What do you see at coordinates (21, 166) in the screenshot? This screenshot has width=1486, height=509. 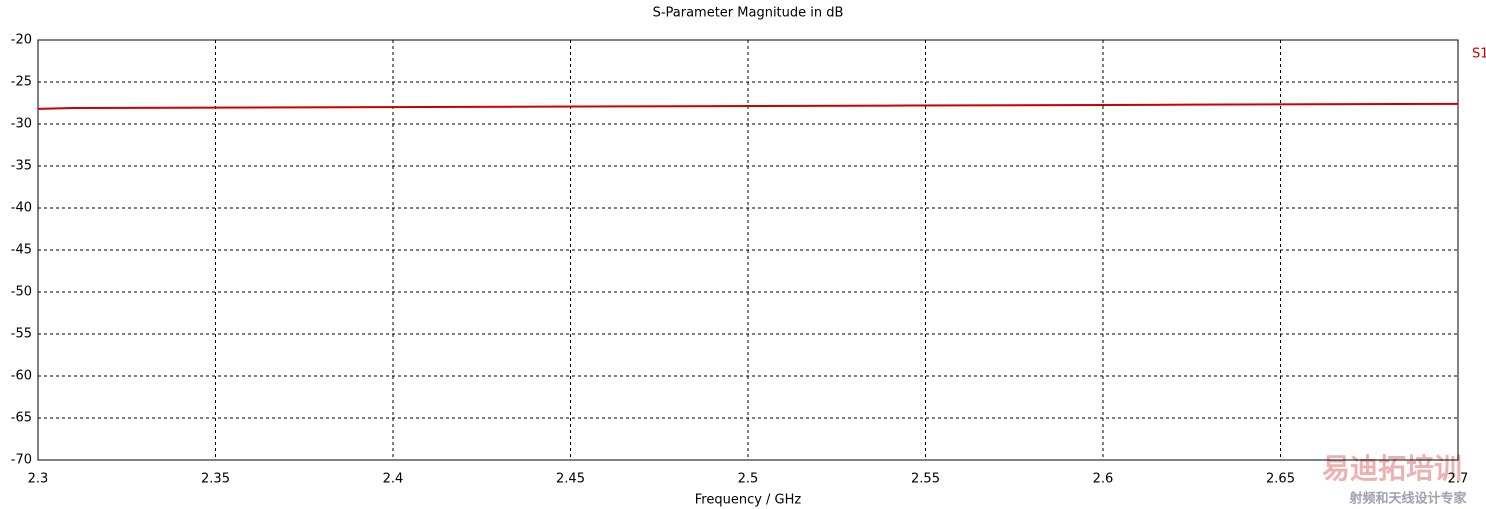 I see `y-tick-label: -35` at bounding box center [21, 166].